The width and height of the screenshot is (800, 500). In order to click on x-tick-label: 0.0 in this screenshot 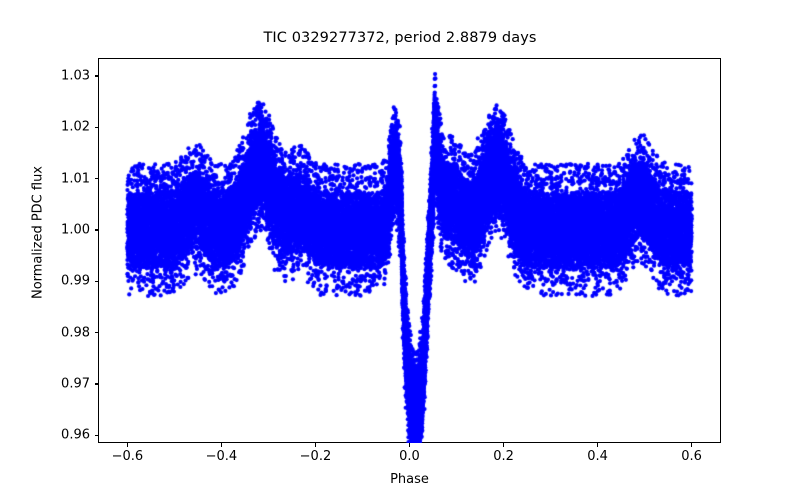, I will do `click(409, 456)`.